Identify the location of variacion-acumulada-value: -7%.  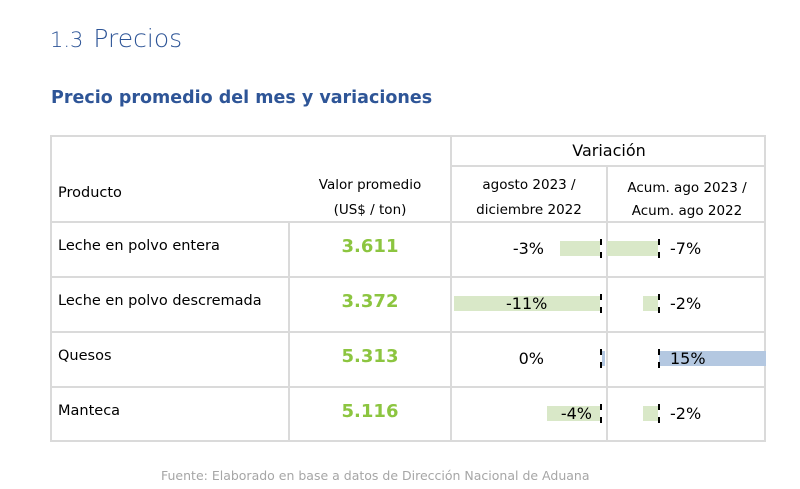
(686, 248).